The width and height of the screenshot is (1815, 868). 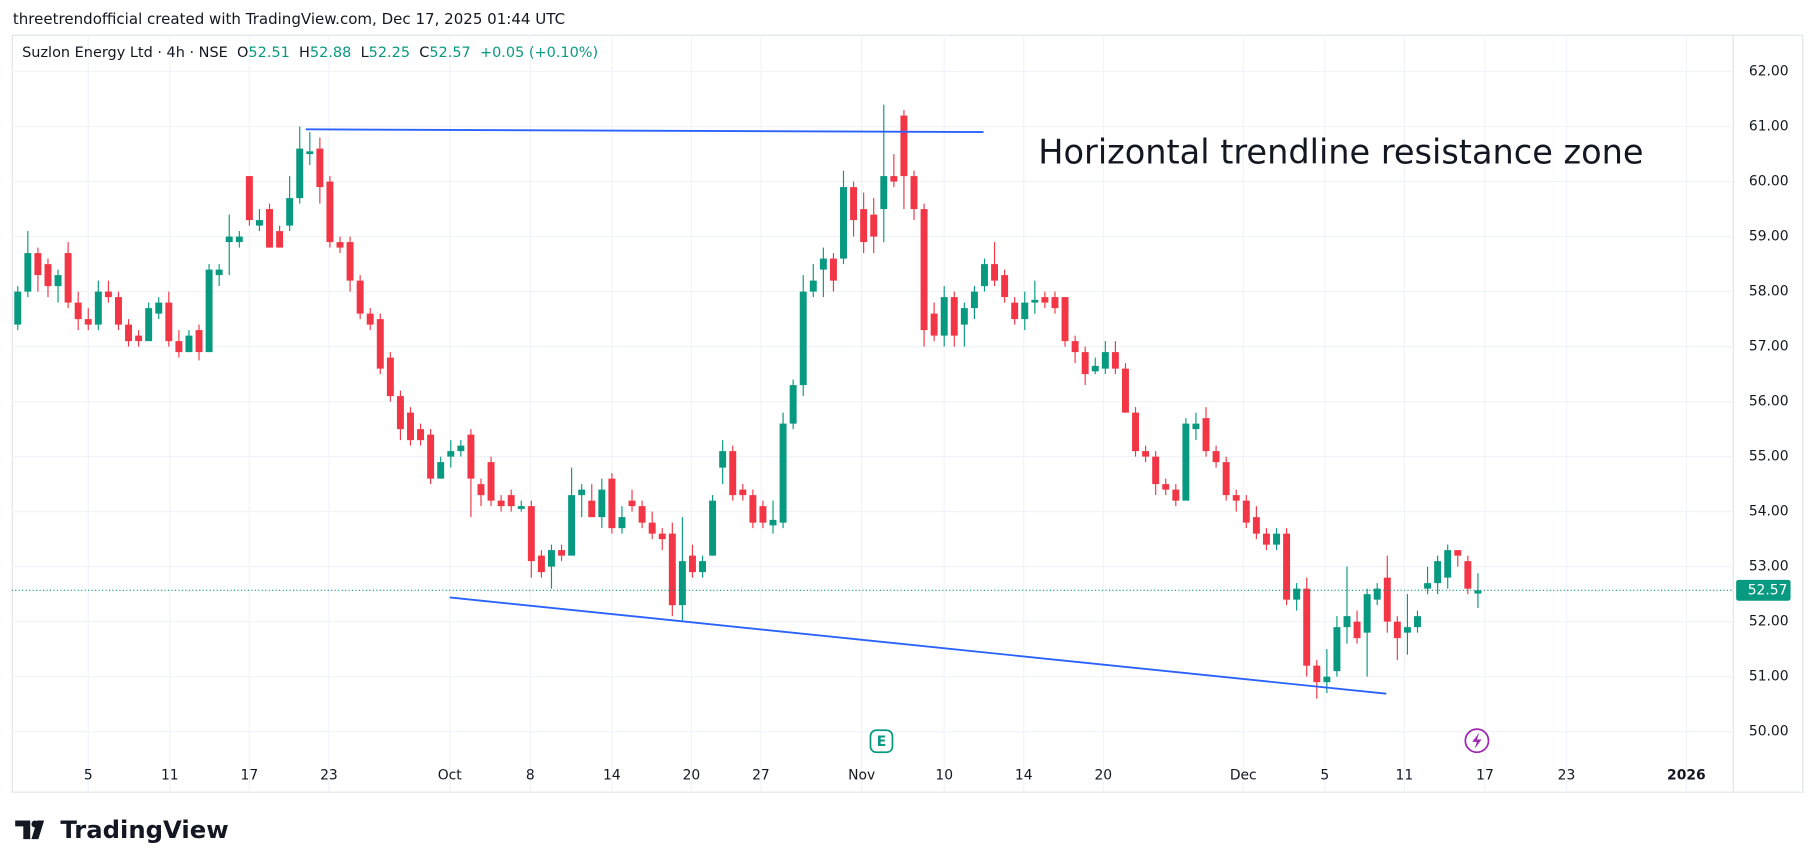 I want to click on y-tick-label: 62.00, so click(x=1769, y=72).